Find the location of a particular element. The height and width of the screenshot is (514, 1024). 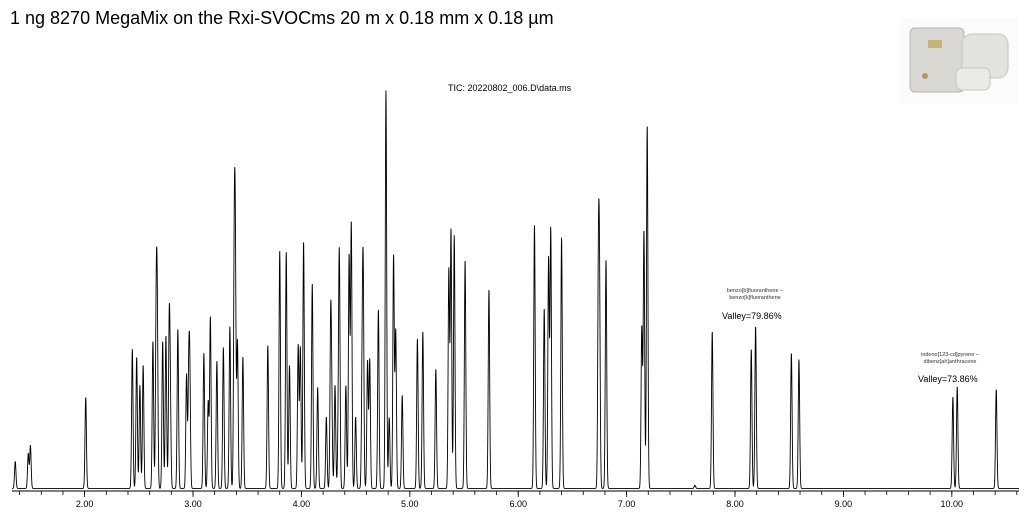

annotation-compound: benzo[b]fluoranthene – is located at coordinates (755, 291).